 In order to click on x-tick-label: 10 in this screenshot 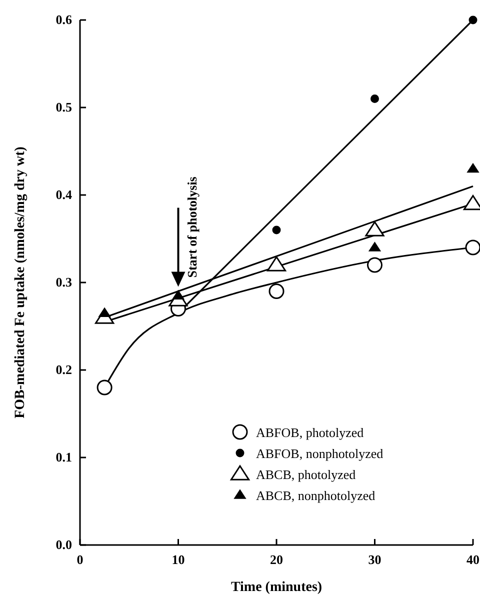, I will do `click(178, 560)`.